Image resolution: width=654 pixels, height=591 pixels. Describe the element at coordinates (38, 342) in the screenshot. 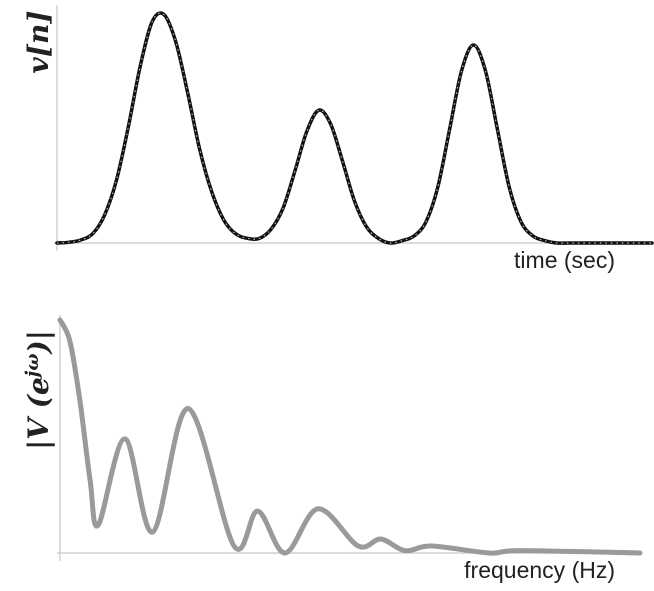

I see `y-label-close: )|` at that location.